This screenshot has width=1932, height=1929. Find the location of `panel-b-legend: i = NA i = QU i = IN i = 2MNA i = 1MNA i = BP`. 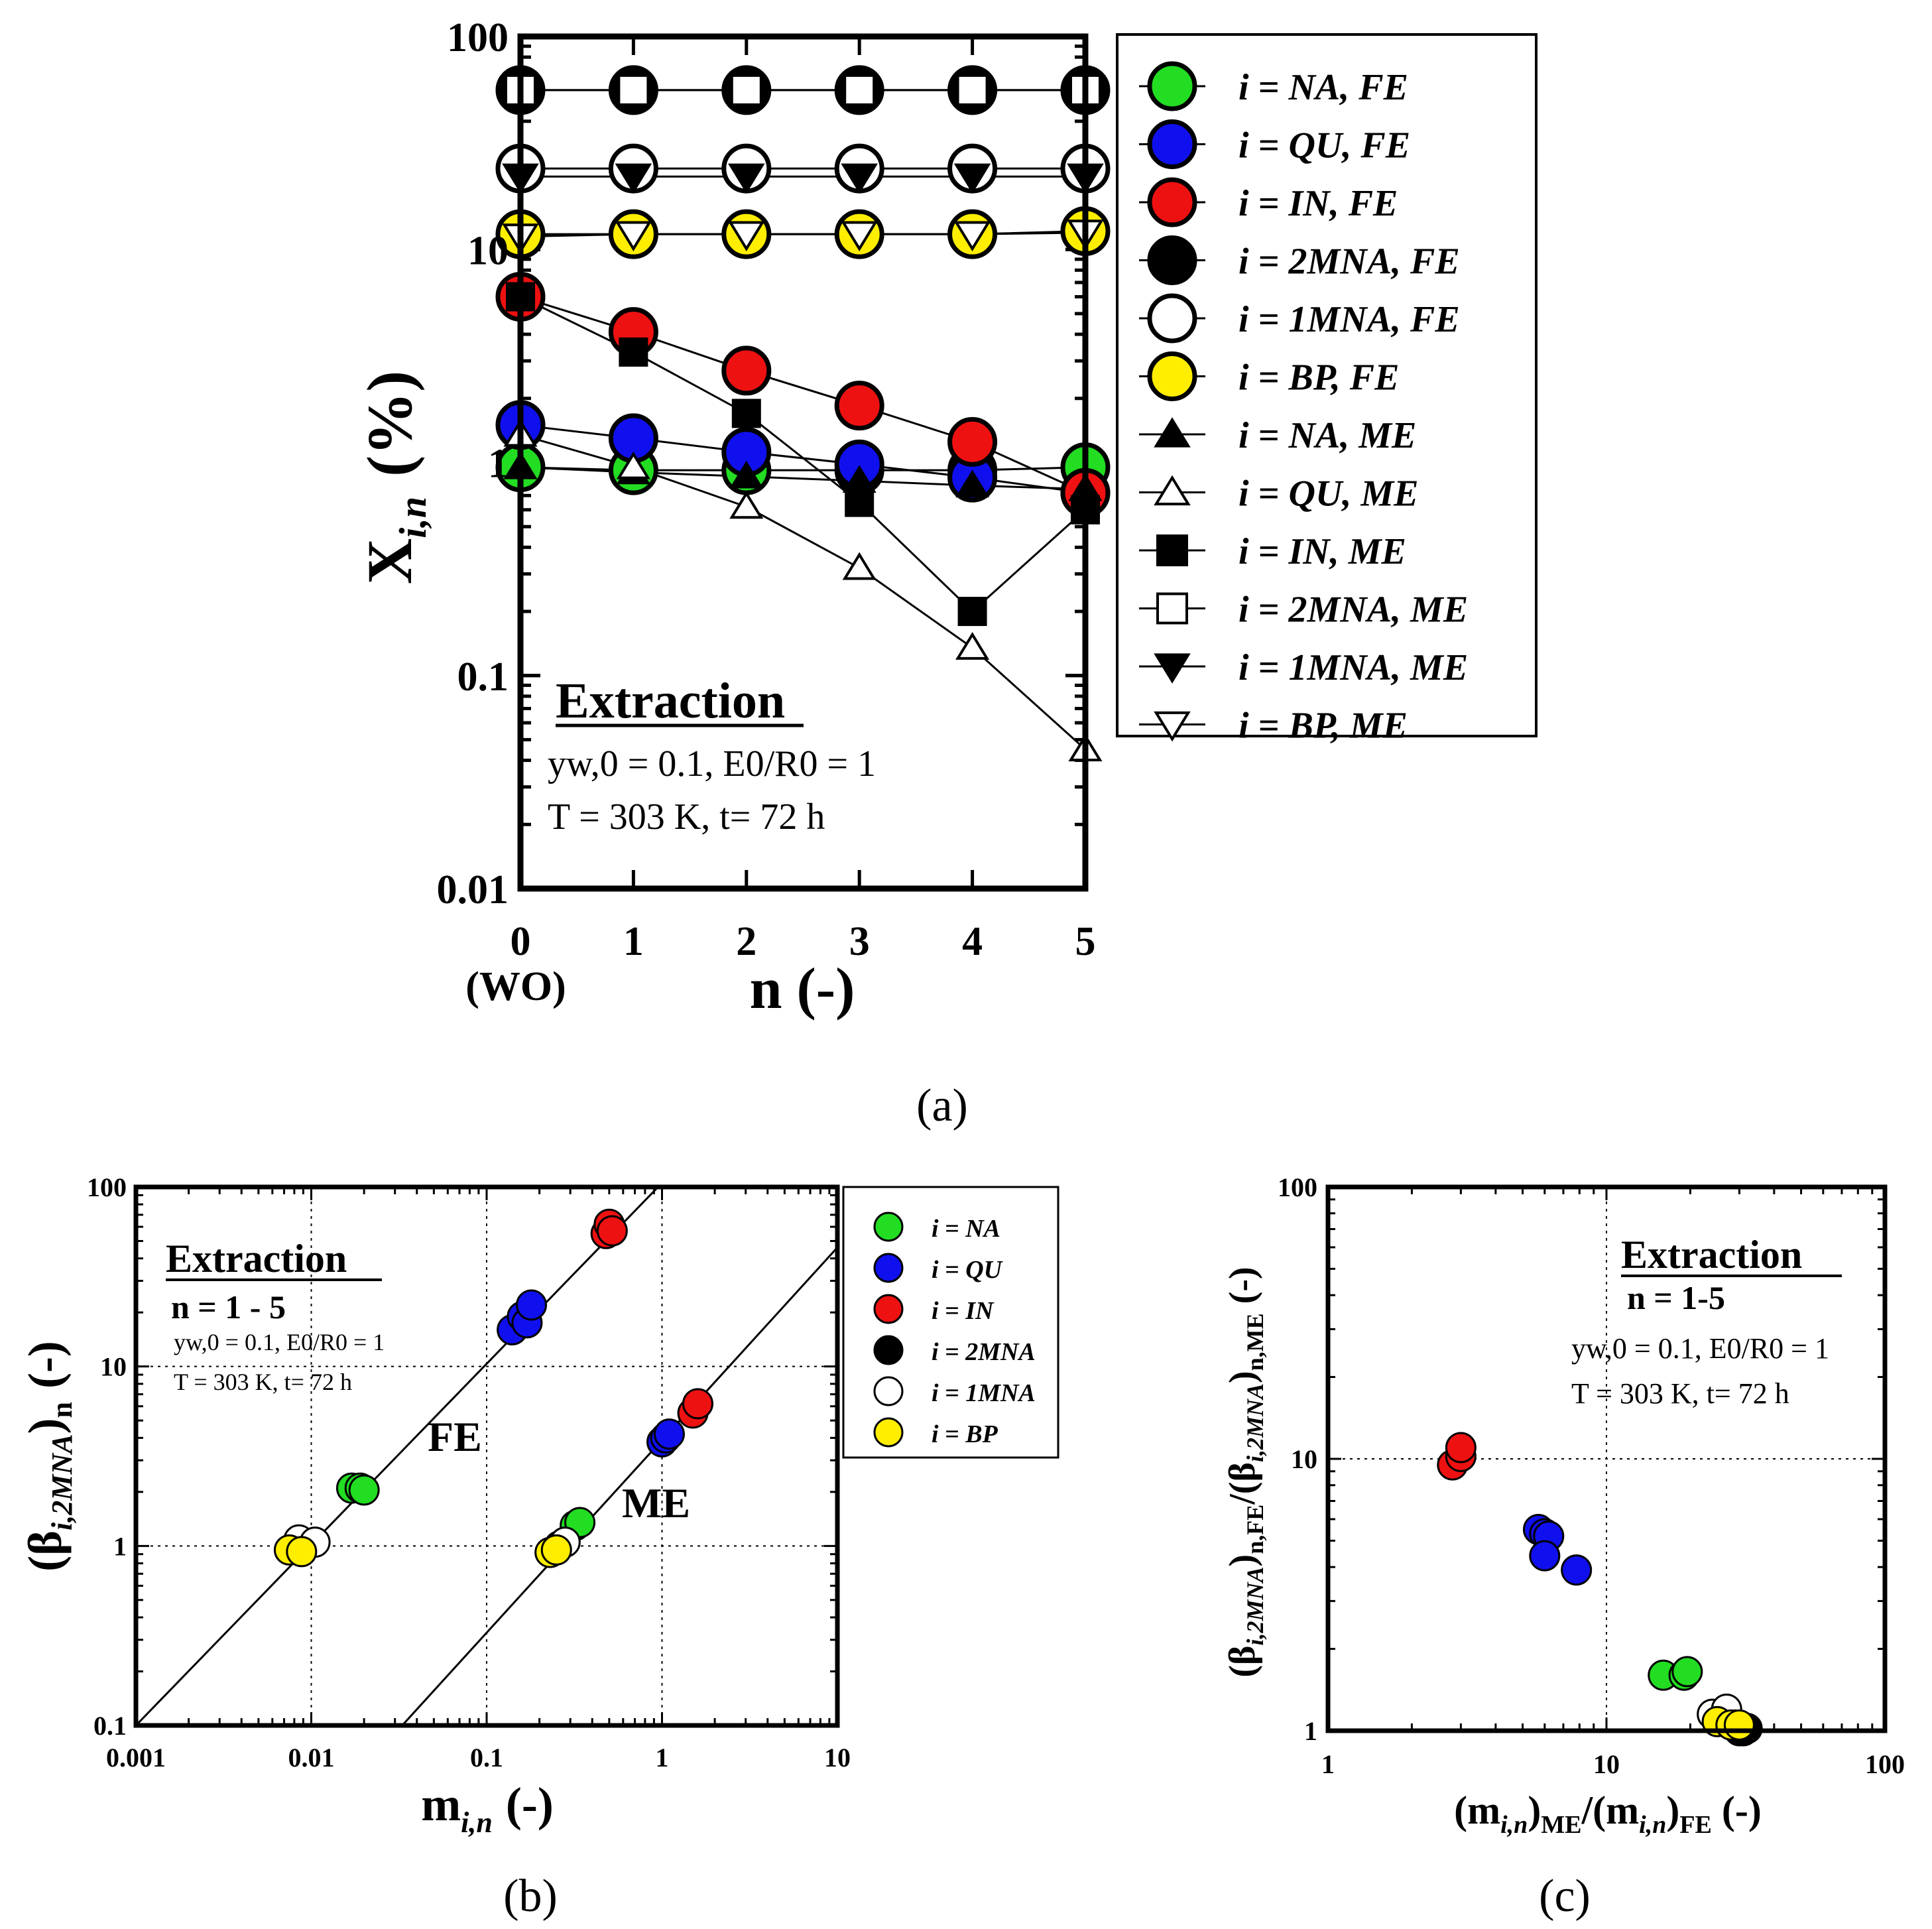

panel-b-legend: i = NA i = QU i = IN i = 2MNA i = 1MNA i = BP is located at coordinates (954, 1330).